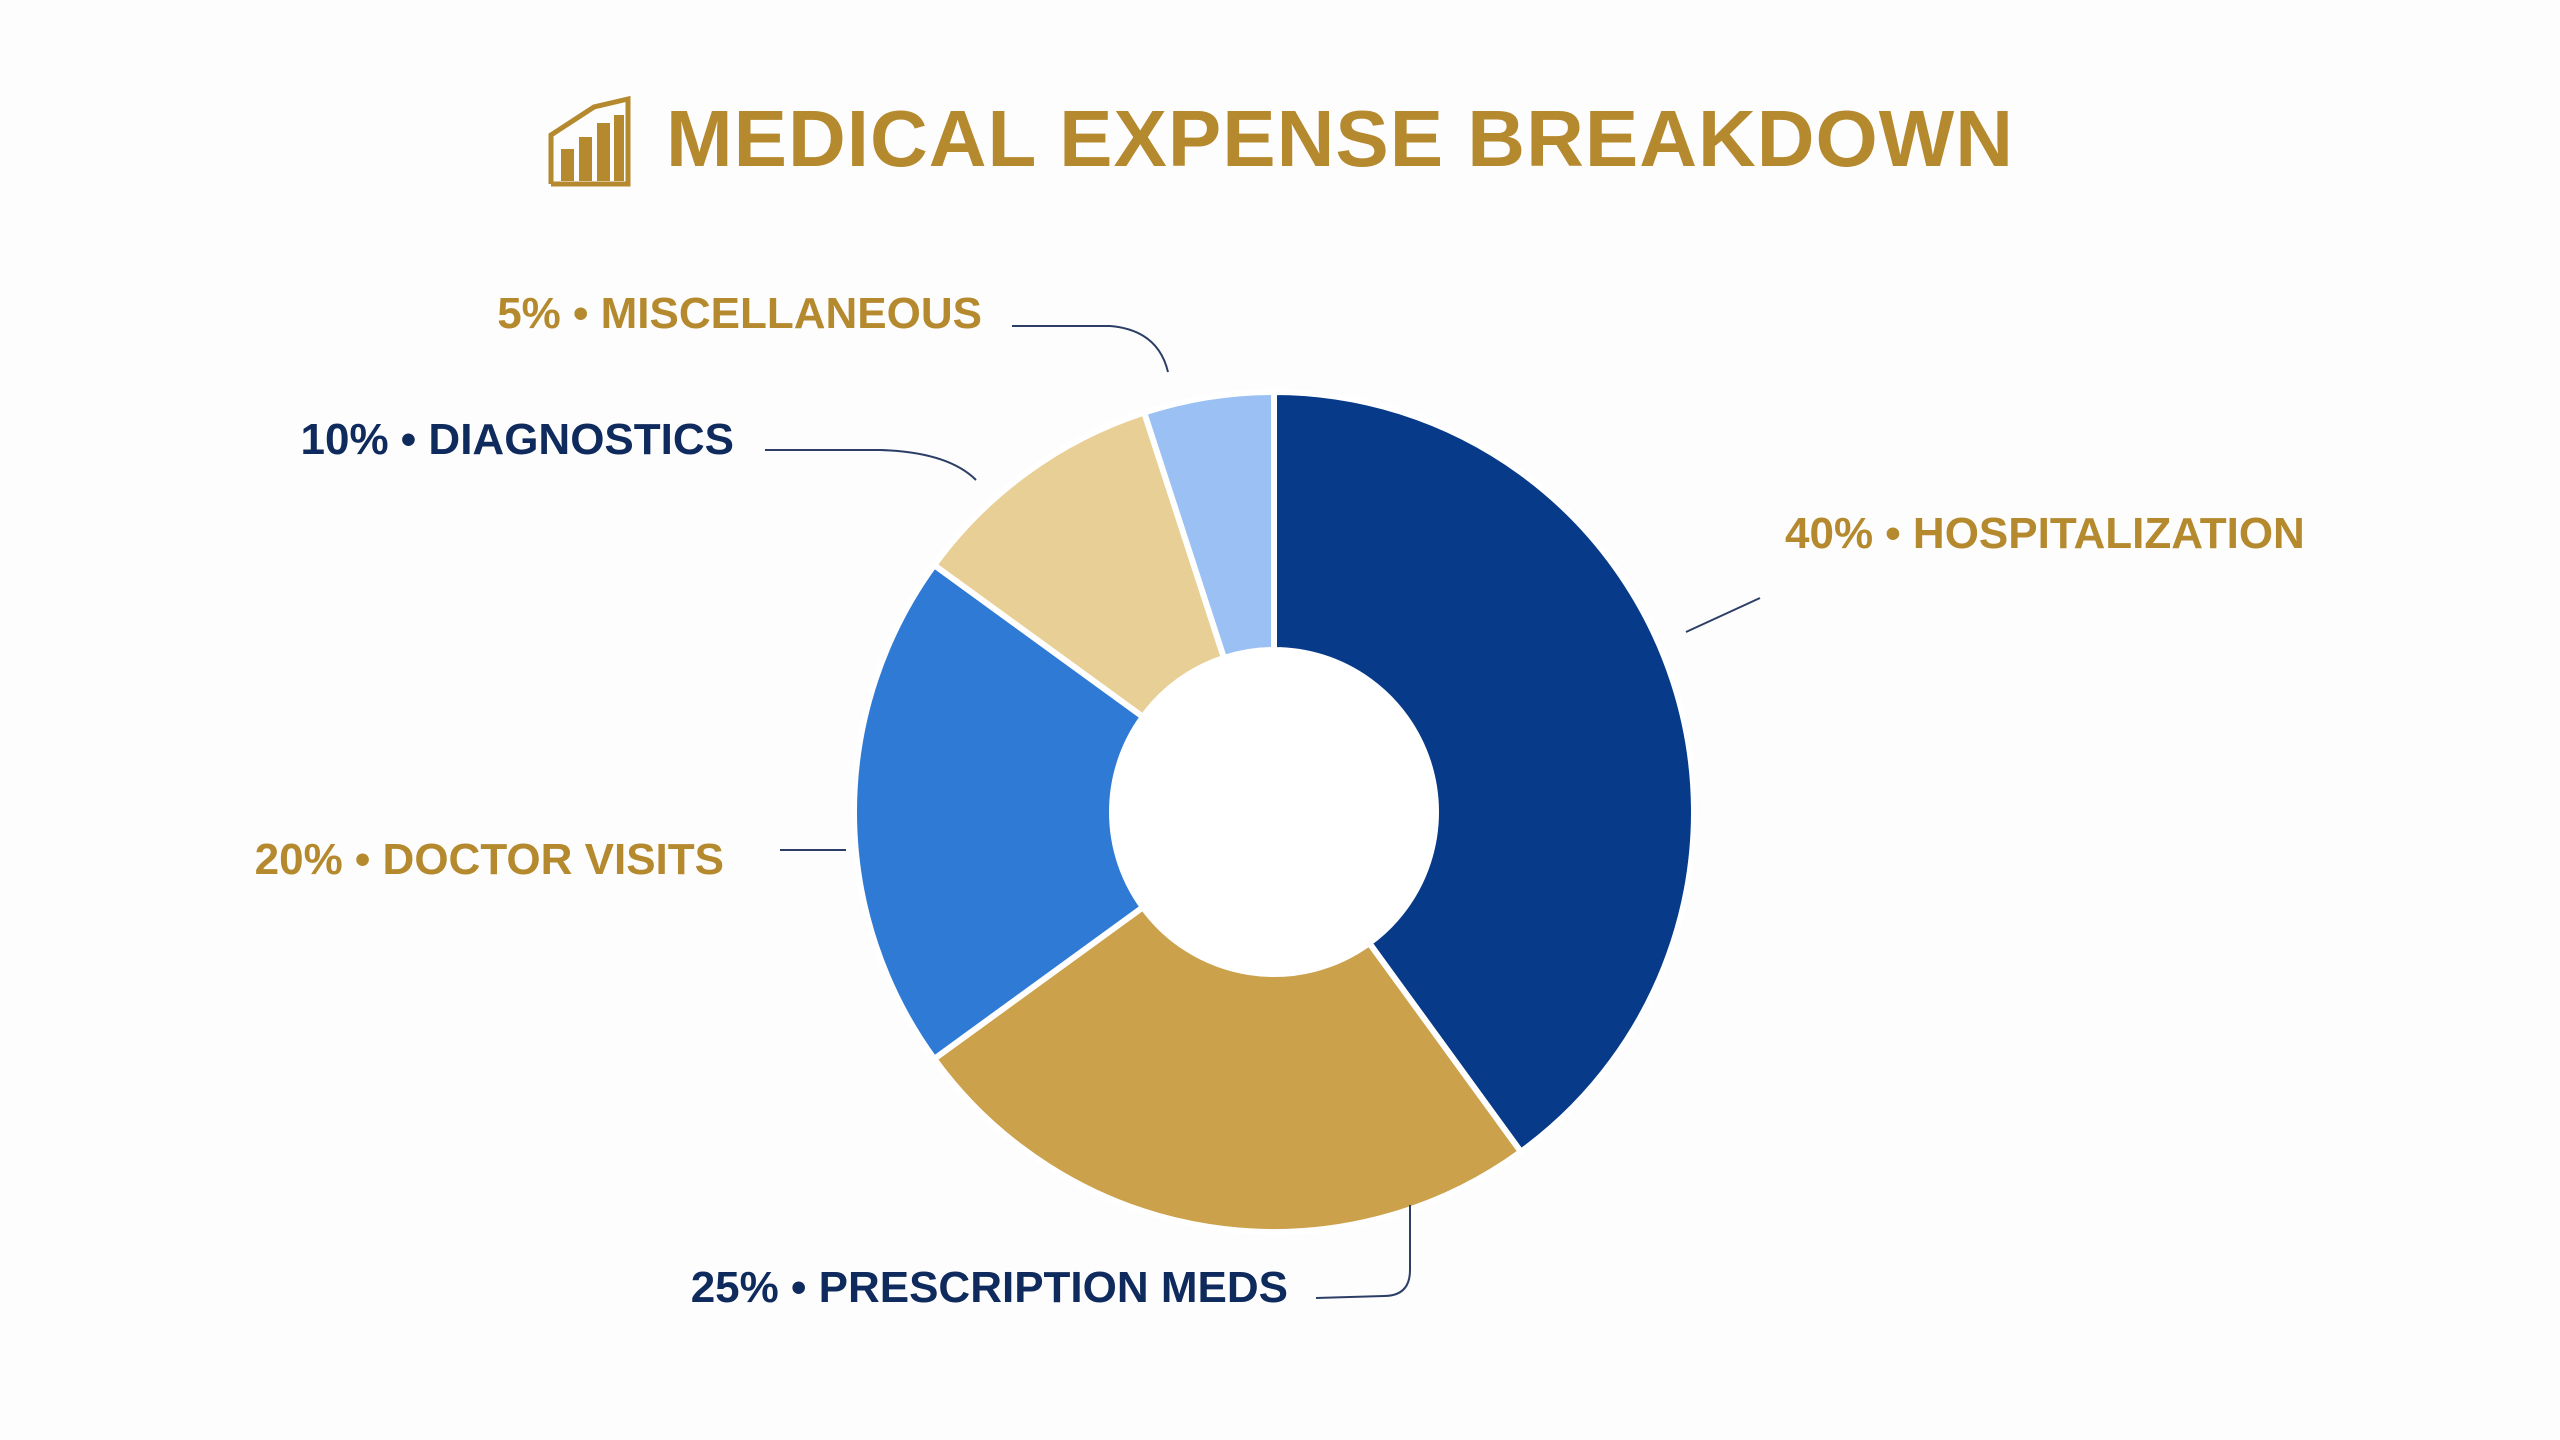  What do you see at coordinates (1340, 138) in the screenshot?
I see `chart-title: MEDICAL EXPENSE BREAKDOWN` at bounding box center [1340, 138].